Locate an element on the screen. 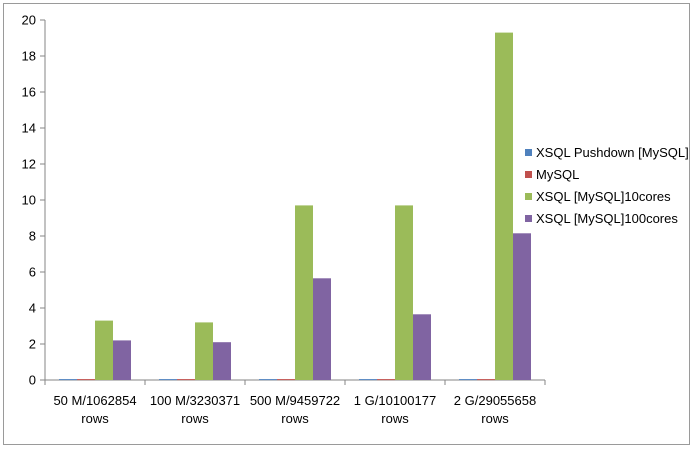 This screenshot has width=695, height=450. x-tick-label: 100 M/3230371 rows is located at coordinates (195, 409).